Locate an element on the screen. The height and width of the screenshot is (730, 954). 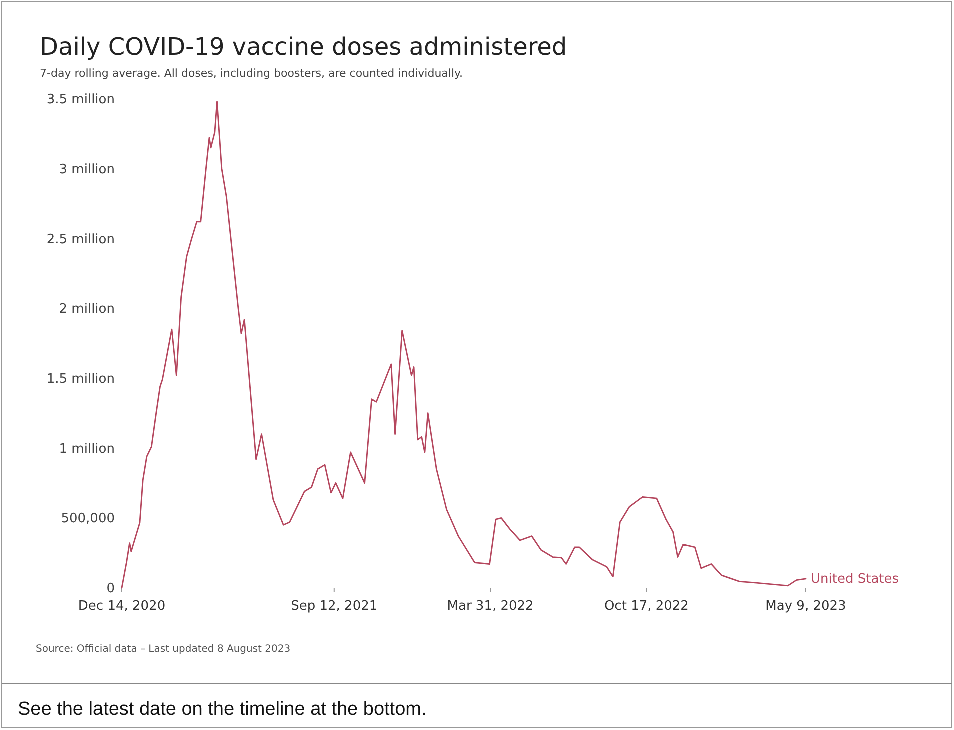
y-tick-label: 1.5 million is located at coordinates (80, 379).